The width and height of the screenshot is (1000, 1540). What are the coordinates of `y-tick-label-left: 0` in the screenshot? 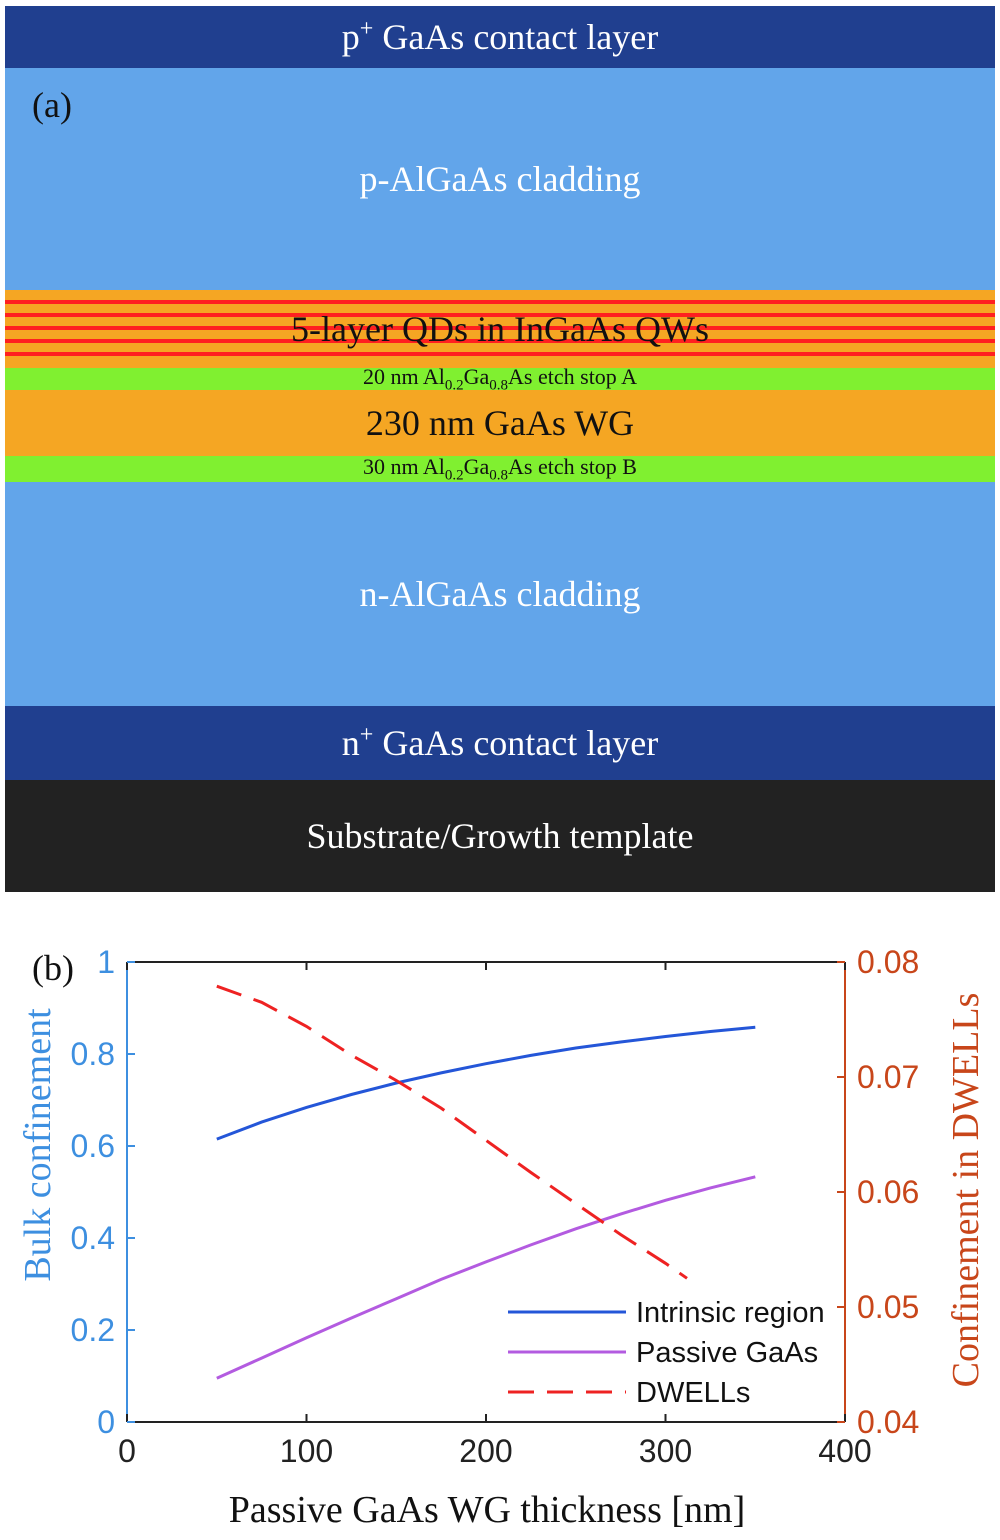 It's located at (106, 1422).